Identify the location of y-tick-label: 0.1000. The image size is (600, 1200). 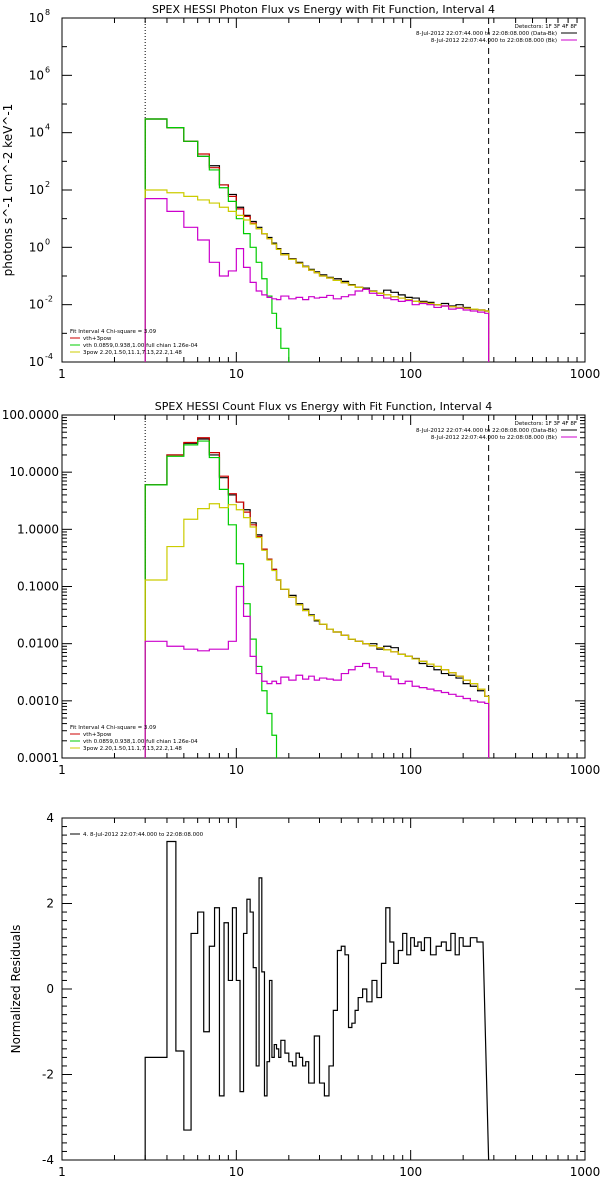
(38, 587).